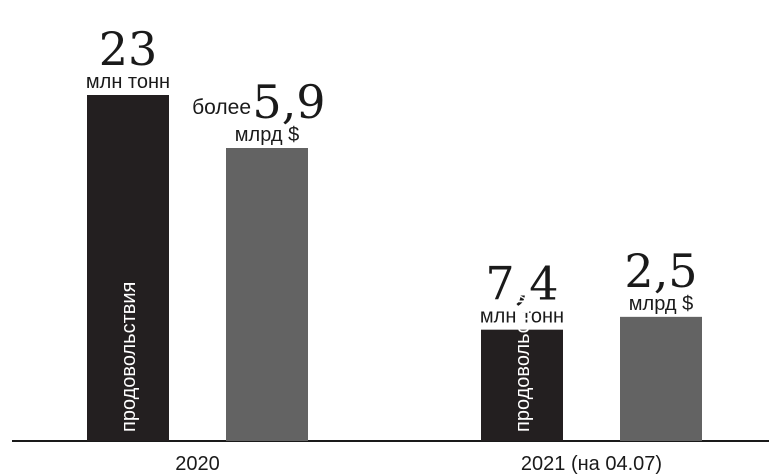  I want to click on data-label: 7,4, so click(521, 284).